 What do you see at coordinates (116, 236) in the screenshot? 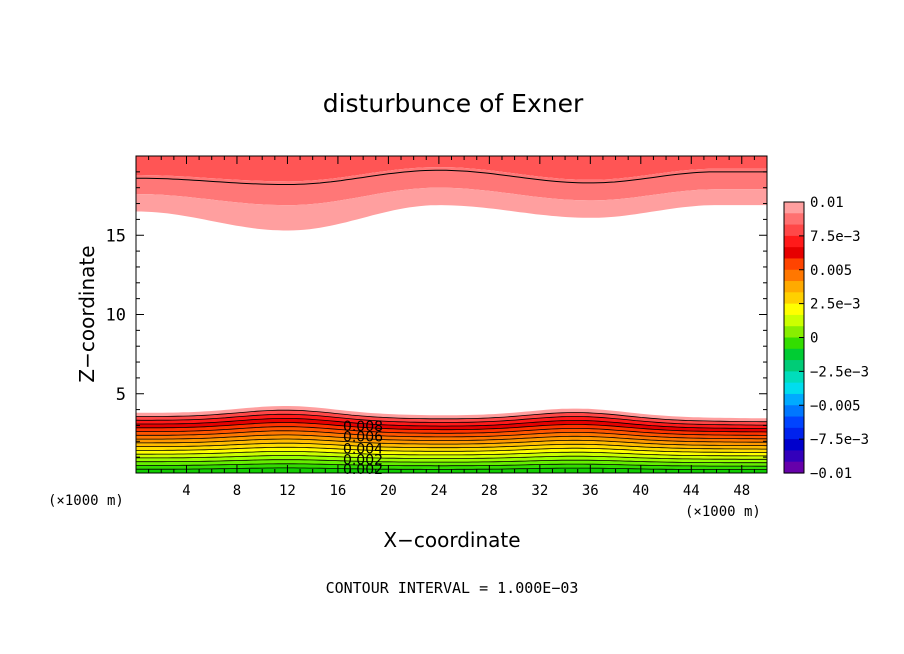
I see `y-tick-label: 15` at bounding box center [116, 236].